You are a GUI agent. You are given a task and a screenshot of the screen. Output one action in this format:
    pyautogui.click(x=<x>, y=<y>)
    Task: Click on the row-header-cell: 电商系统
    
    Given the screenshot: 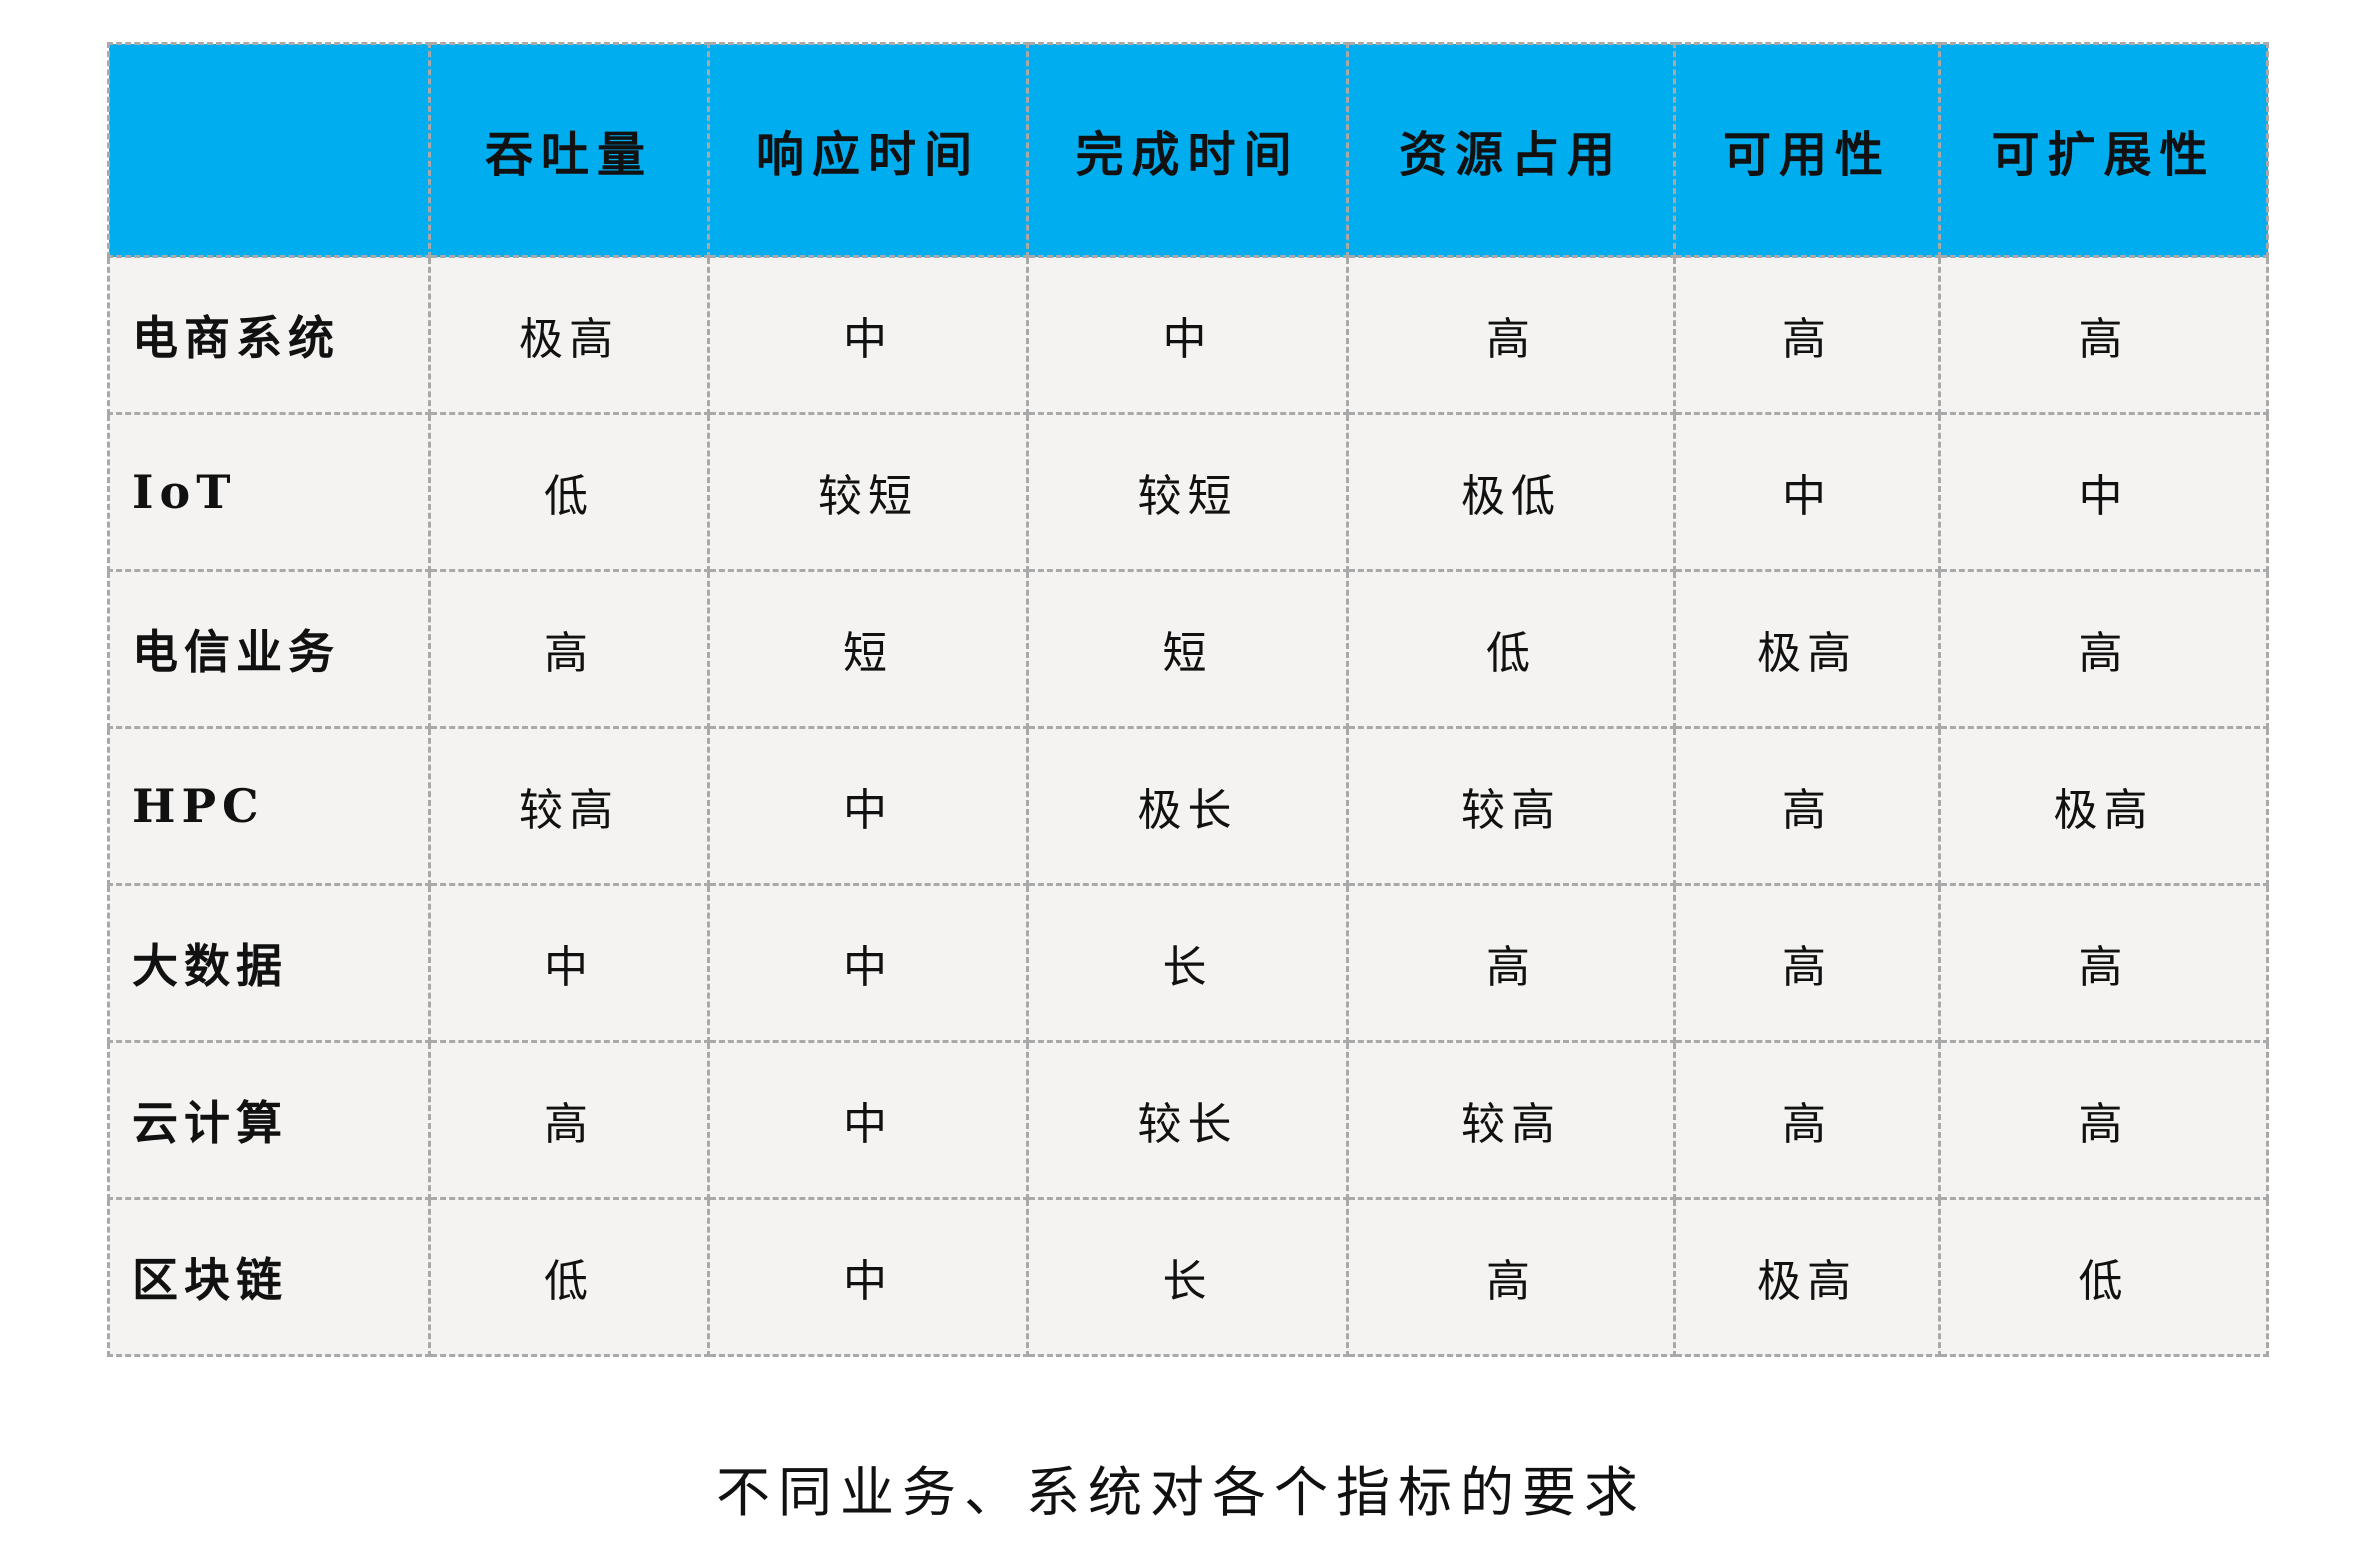 What is the action you would take?
    pyautogui.click(x=269, y=335)
    